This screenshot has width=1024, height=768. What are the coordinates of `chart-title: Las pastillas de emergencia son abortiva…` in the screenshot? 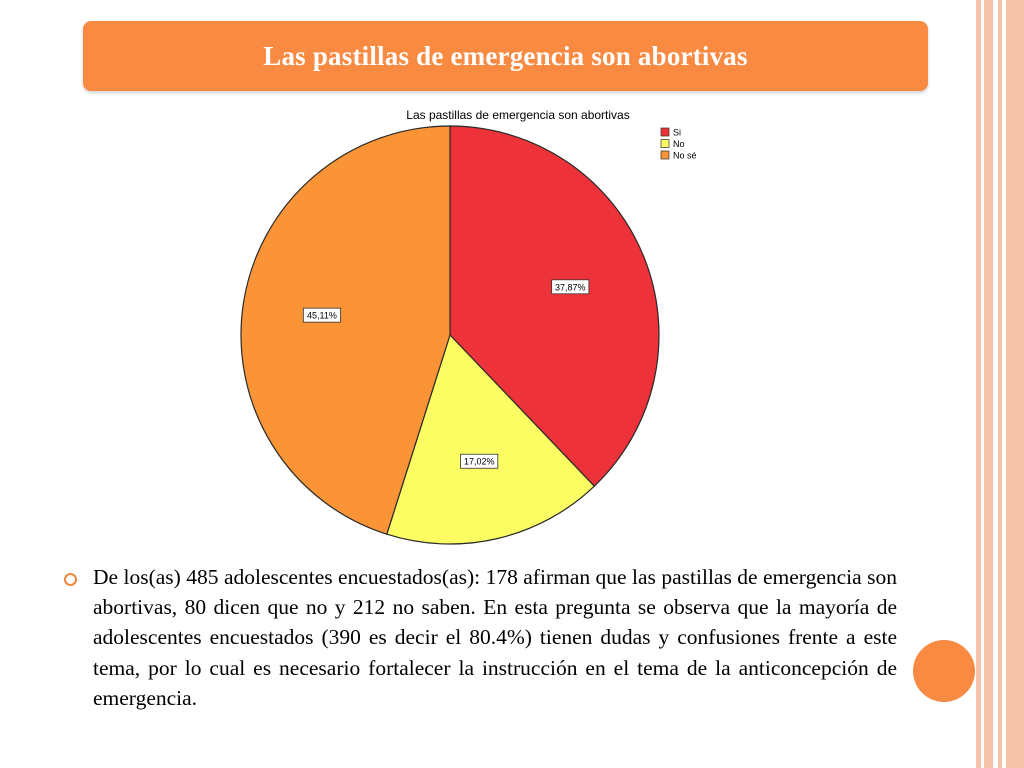 It's located at (517, 115).